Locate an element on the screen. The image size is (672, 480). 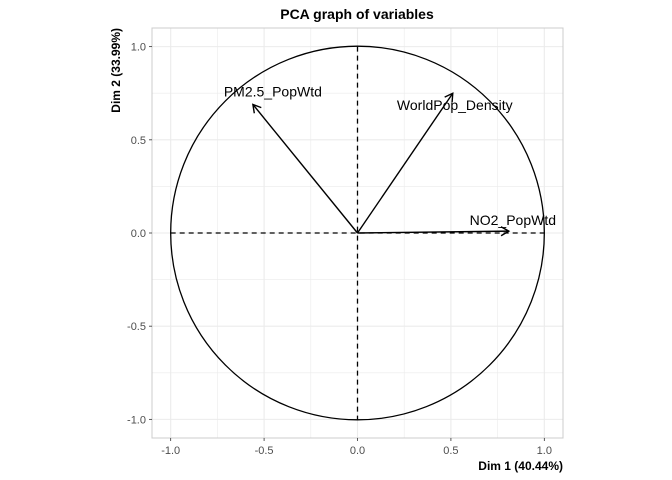
variable-arrow-pm2-5-popwtd is located at coordinates (305, 168).